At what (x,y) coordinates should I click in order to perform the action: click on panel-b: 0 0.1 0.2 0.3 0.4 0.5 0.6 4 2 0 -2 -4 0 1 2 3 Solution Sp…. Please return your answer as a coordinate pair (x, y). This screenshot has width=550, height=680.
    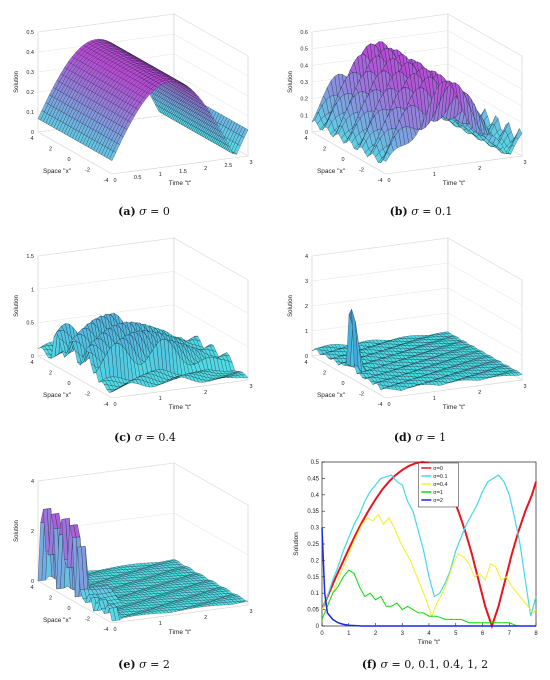
    Looking at the image, I should click on (413, 104).